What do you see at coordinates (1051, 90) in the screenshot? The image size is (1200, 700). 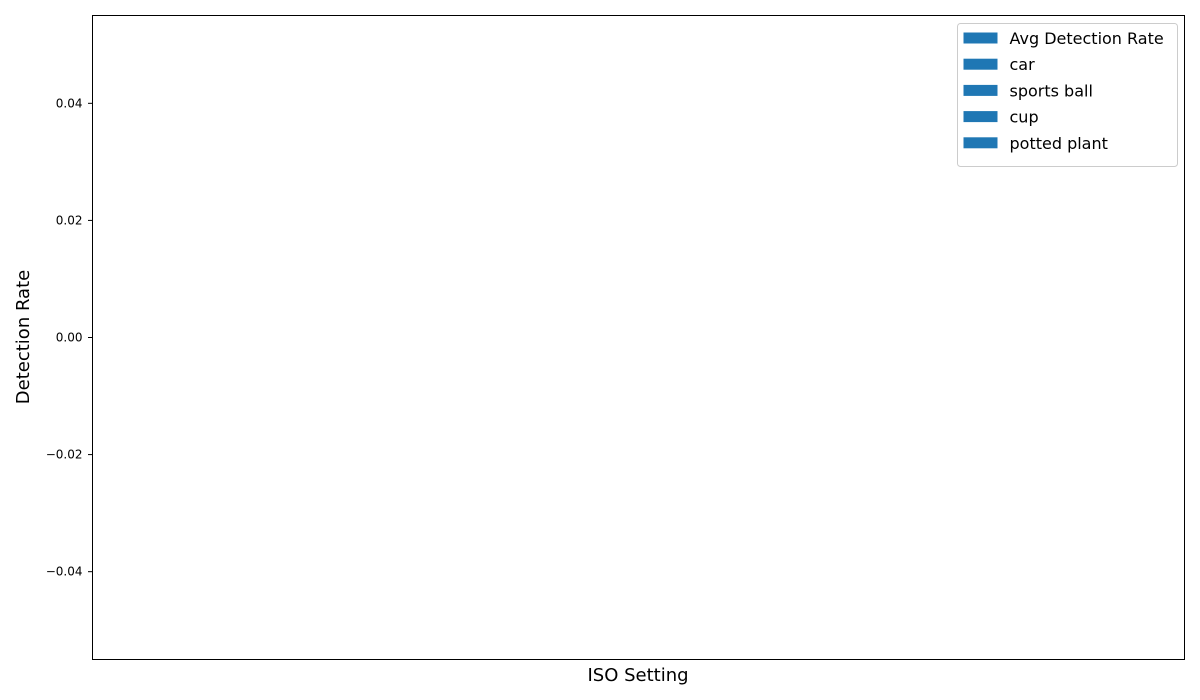 I see `legend-label: sports ball` at bounding box center [1051, 90].